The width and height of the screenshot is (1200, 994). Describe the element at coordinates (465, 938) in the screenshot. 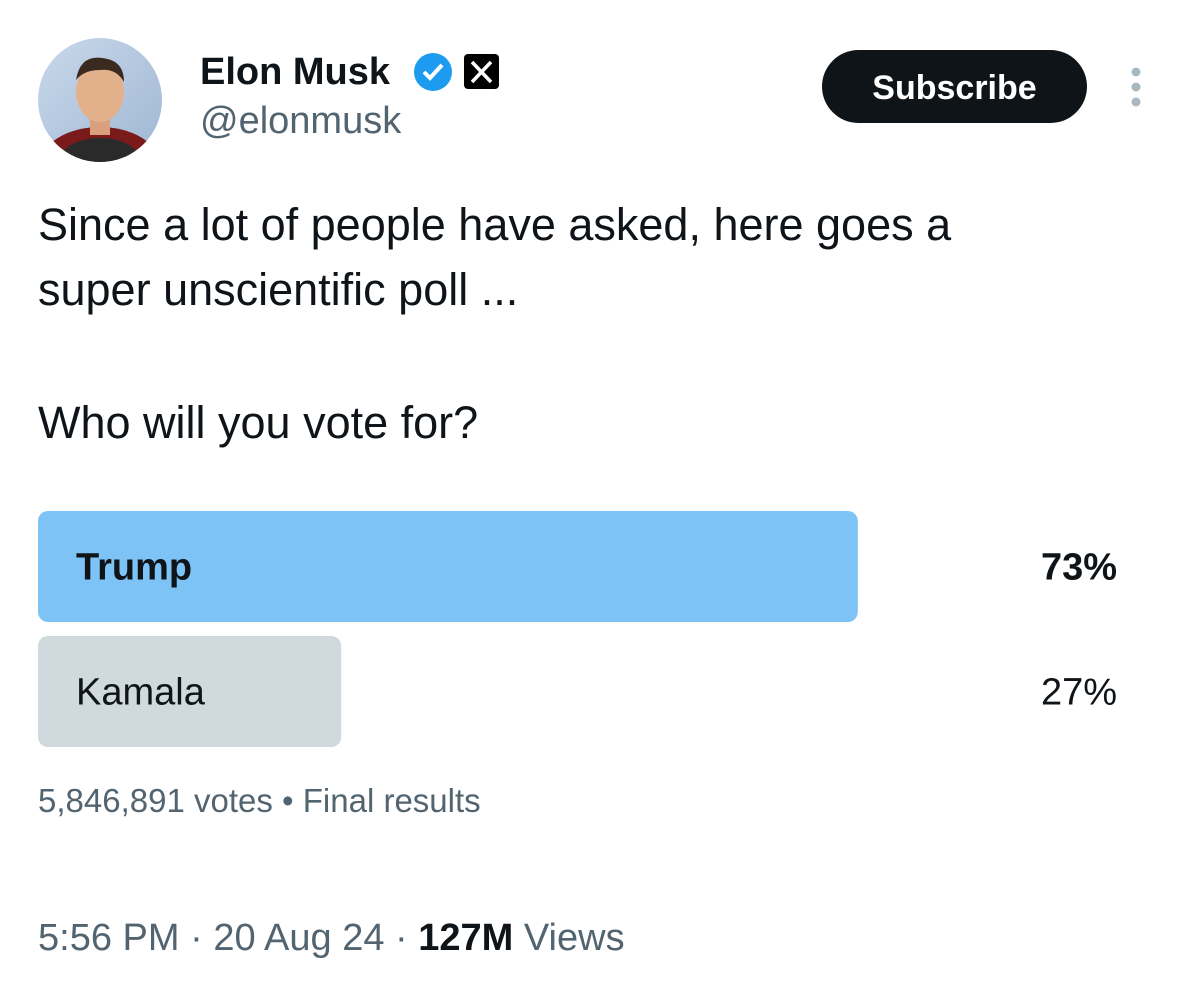

I see `view-count: 127M` at that location.